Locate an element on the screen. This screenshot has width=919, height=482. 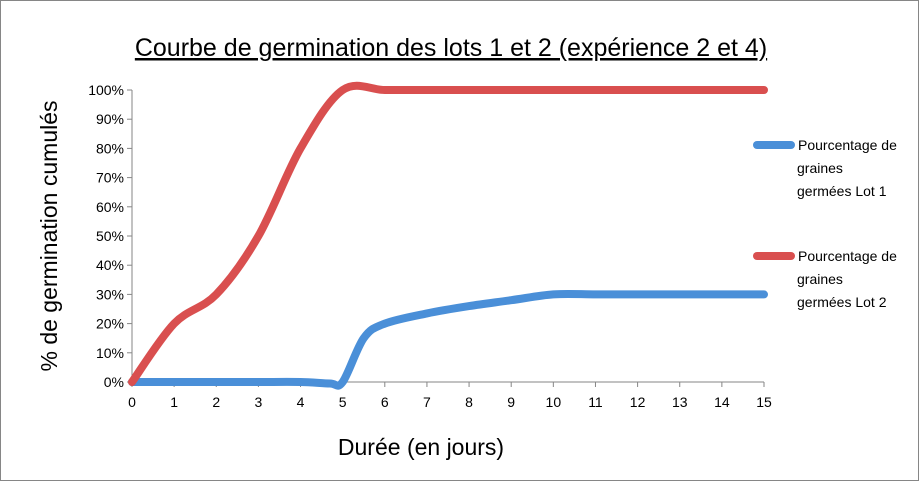
y-tick-label: 80% is located at coordinates (110, 148).